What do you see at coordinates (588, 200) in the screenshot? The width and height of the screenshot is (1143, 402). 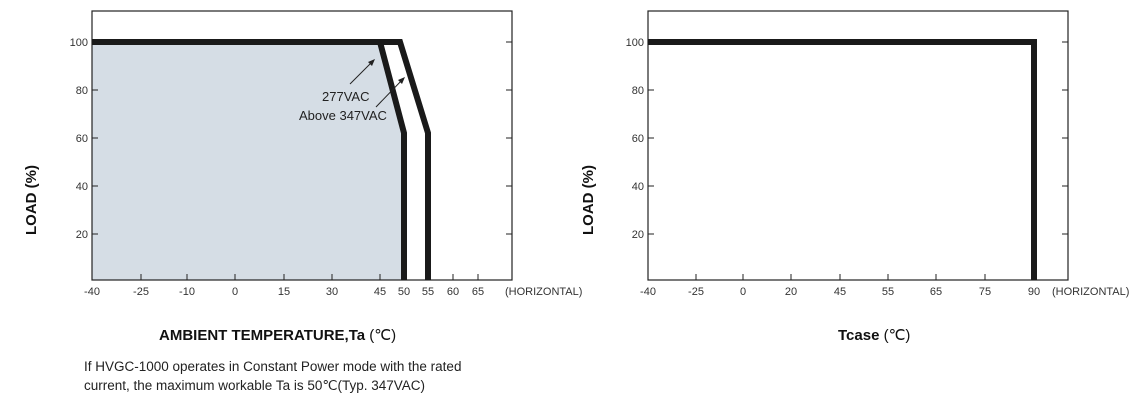 I see `right-y-axis-title: LOAD (%)` at bounding box center [588, 200].